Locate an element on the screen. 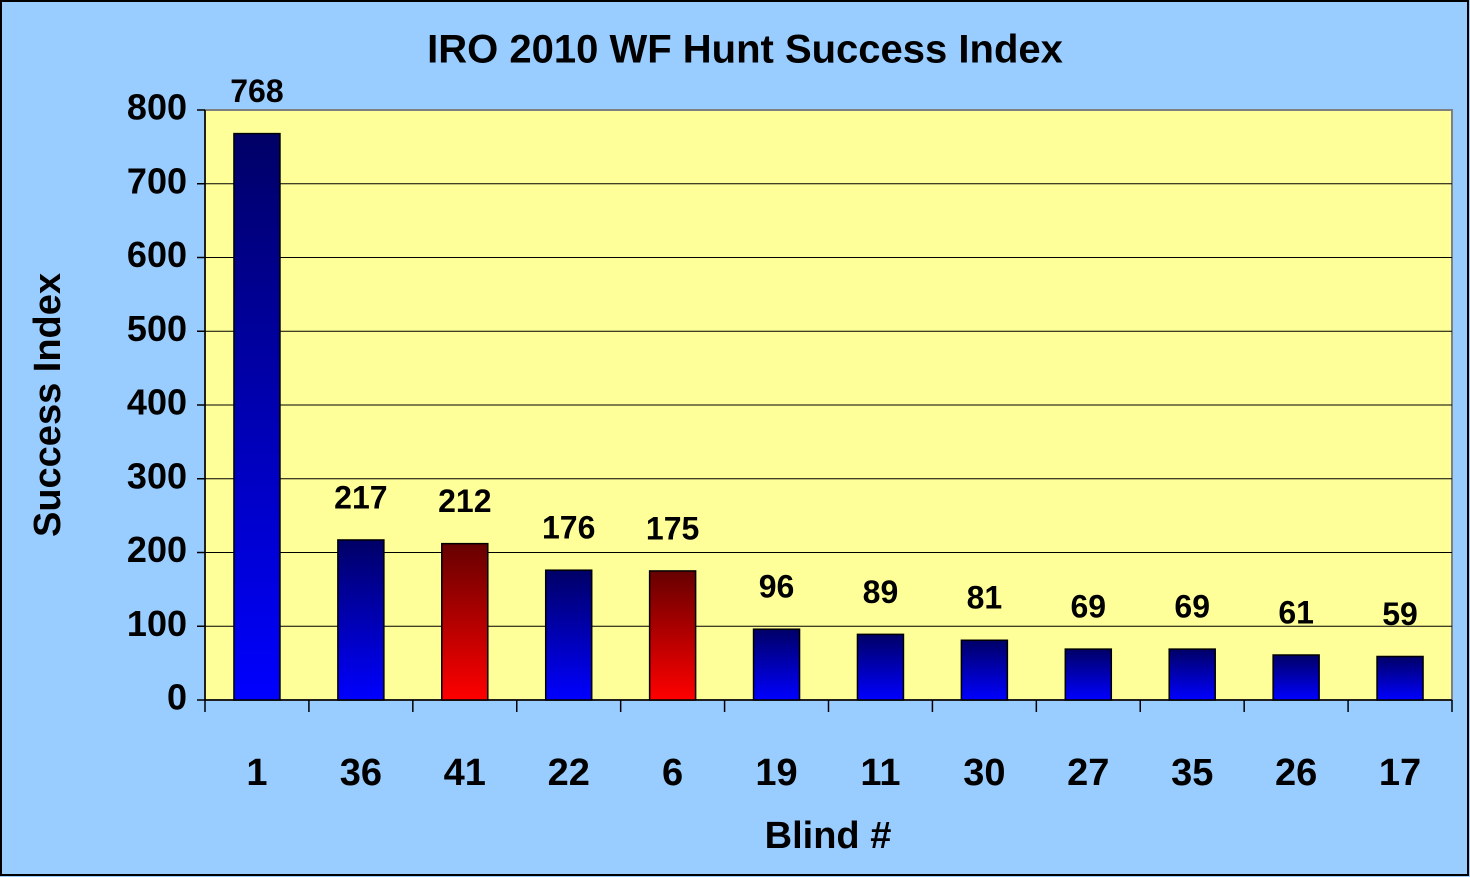  x-tick-label: 17 is located at coordinates (1400, 773).